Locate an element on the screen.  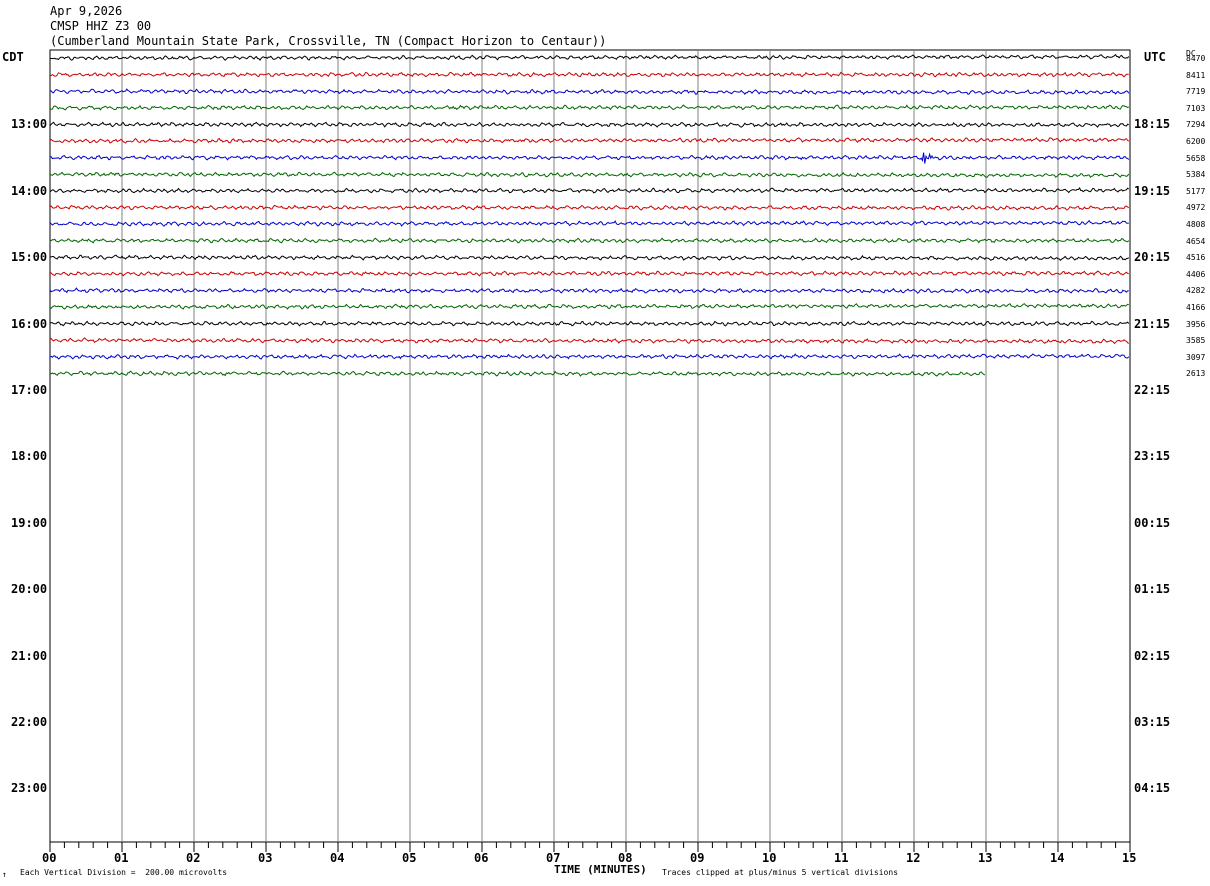
dc-label: DC is located at coordinates (1191, 53).